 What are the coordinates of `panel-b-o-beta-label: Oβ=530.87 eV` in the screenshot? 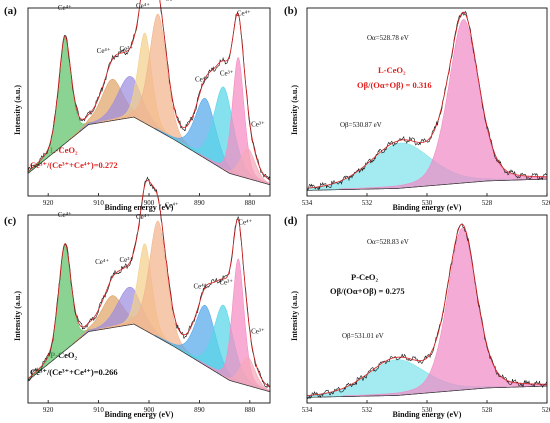 It's located at (361, 125).